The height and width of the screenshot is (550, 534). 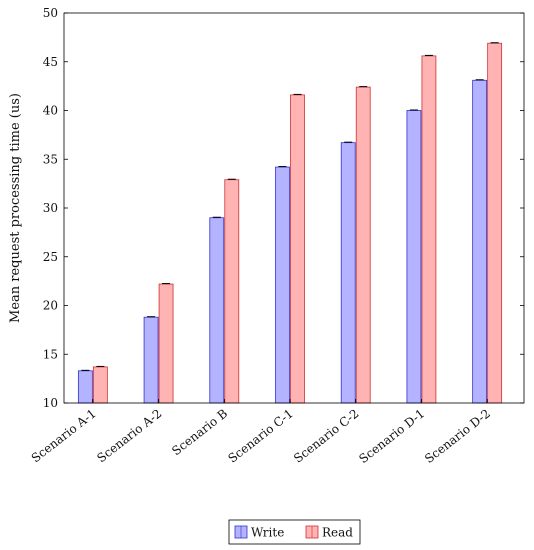 What do you see at coordinates (129, 435) in the screenshot?
I see `x-tick-label: Scenario A-2` at bounding box center [129, 435].